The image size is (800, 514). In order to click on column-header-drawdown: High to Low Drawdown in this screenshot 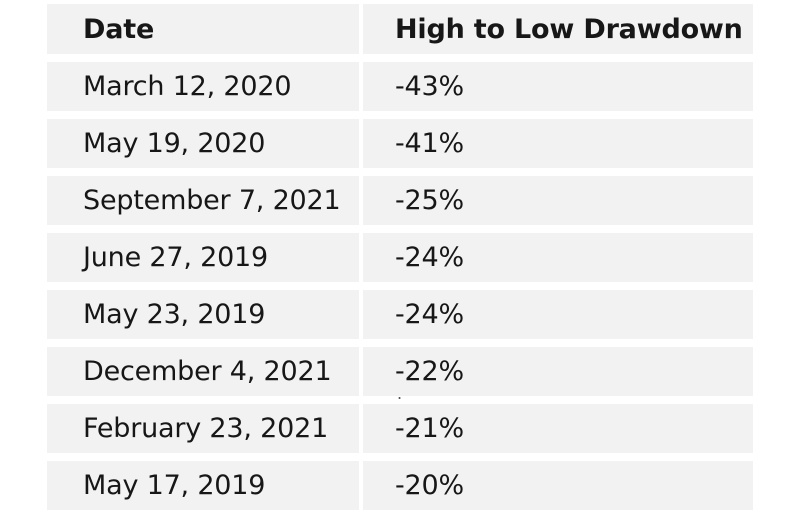, I will do `click(558, 29)`.